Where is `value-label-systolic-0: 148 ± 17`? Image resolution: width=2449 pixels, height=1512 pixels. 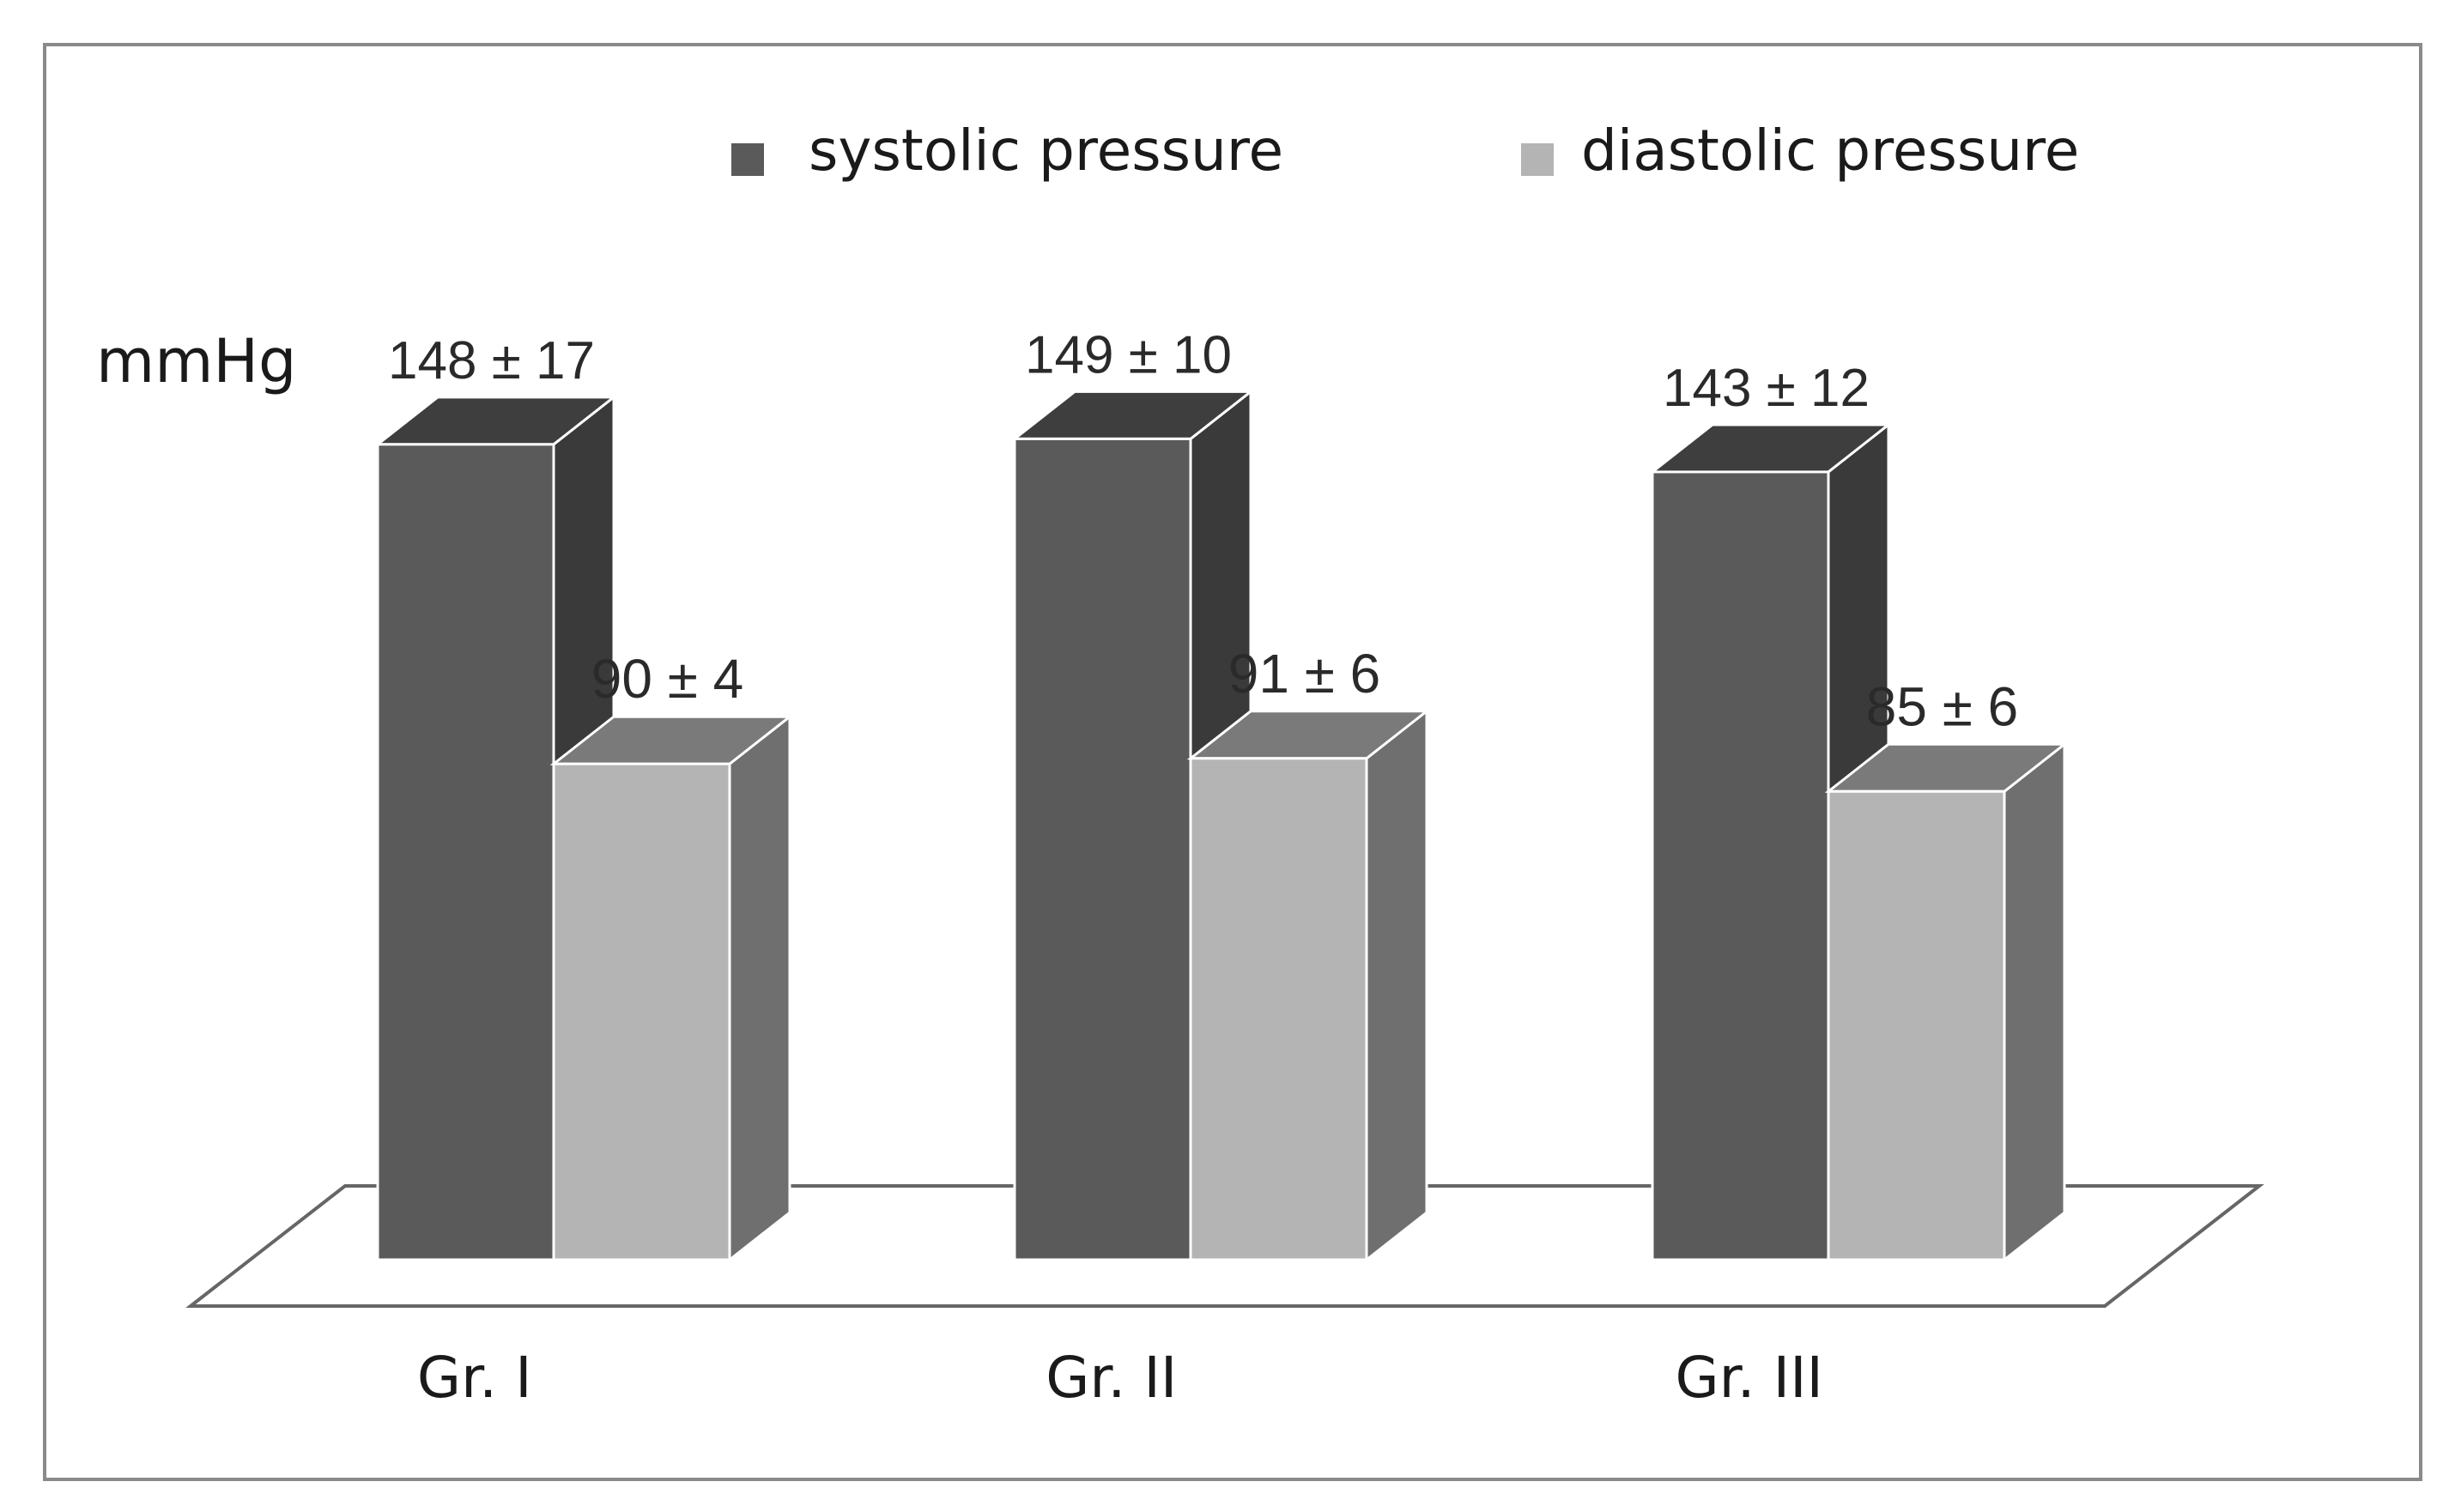 value-label-systolic-0: 148 ± 17 is located at coordinates (491, 360).